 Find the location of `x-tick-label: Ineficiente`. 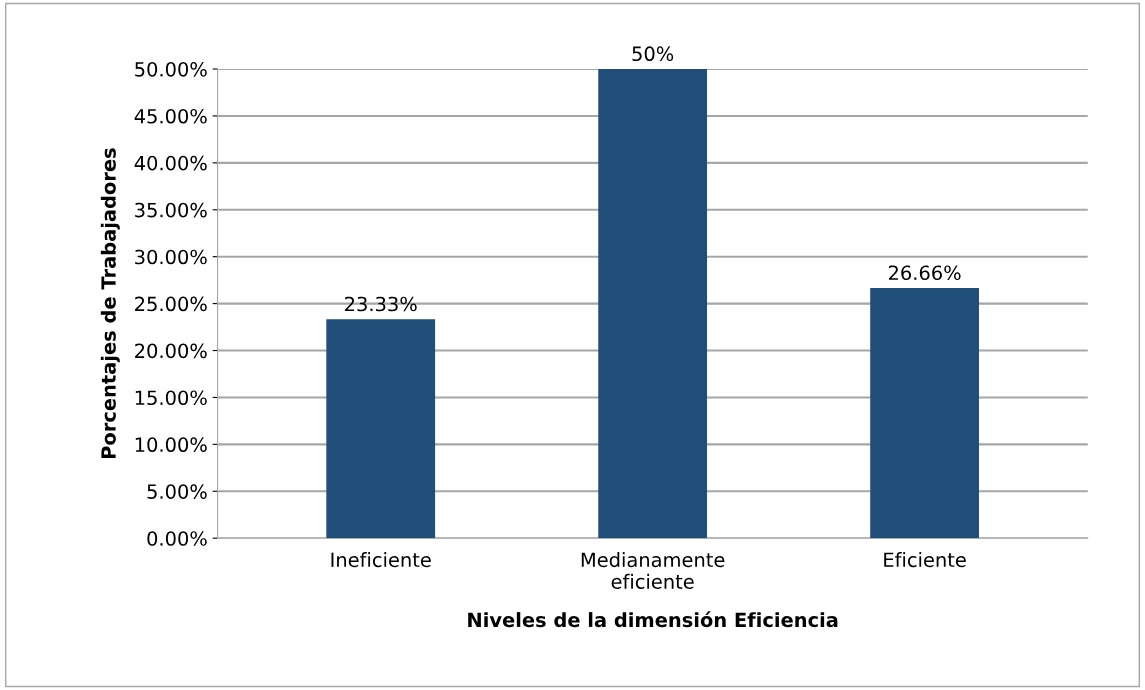

x-tick-label: Ineficiente is located at coordinates (381, 560).